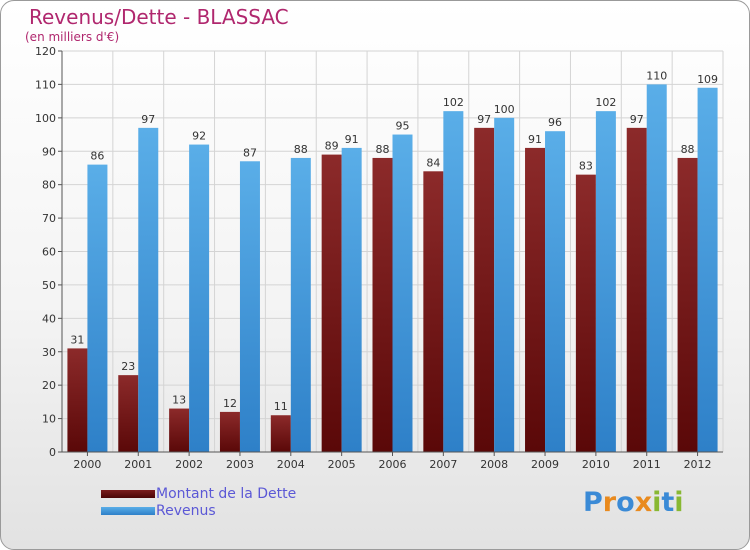 The height and width of the screenshot is (550, 750). Describe the element at coordinates (647, 464) in the screenshot. I see `x-tick-label: 2011` at that location.